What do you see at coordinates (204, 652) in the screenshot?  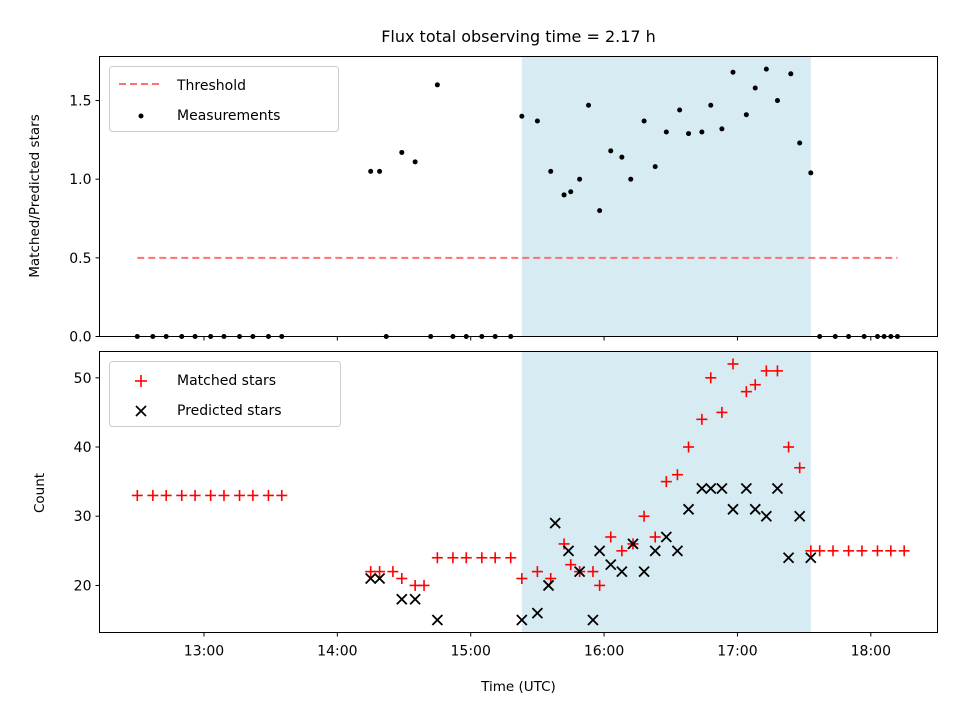 I see `x-tick-label: 13:00` at bounding box center [204, 652].